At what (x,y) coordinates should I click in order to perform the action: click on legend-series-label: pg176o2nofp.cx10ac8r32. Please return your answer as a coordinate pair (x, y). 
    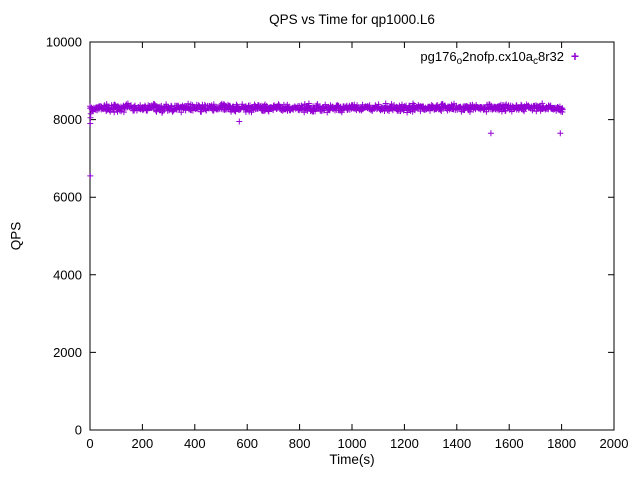
    Looking at the image, I should click on (492, 58).